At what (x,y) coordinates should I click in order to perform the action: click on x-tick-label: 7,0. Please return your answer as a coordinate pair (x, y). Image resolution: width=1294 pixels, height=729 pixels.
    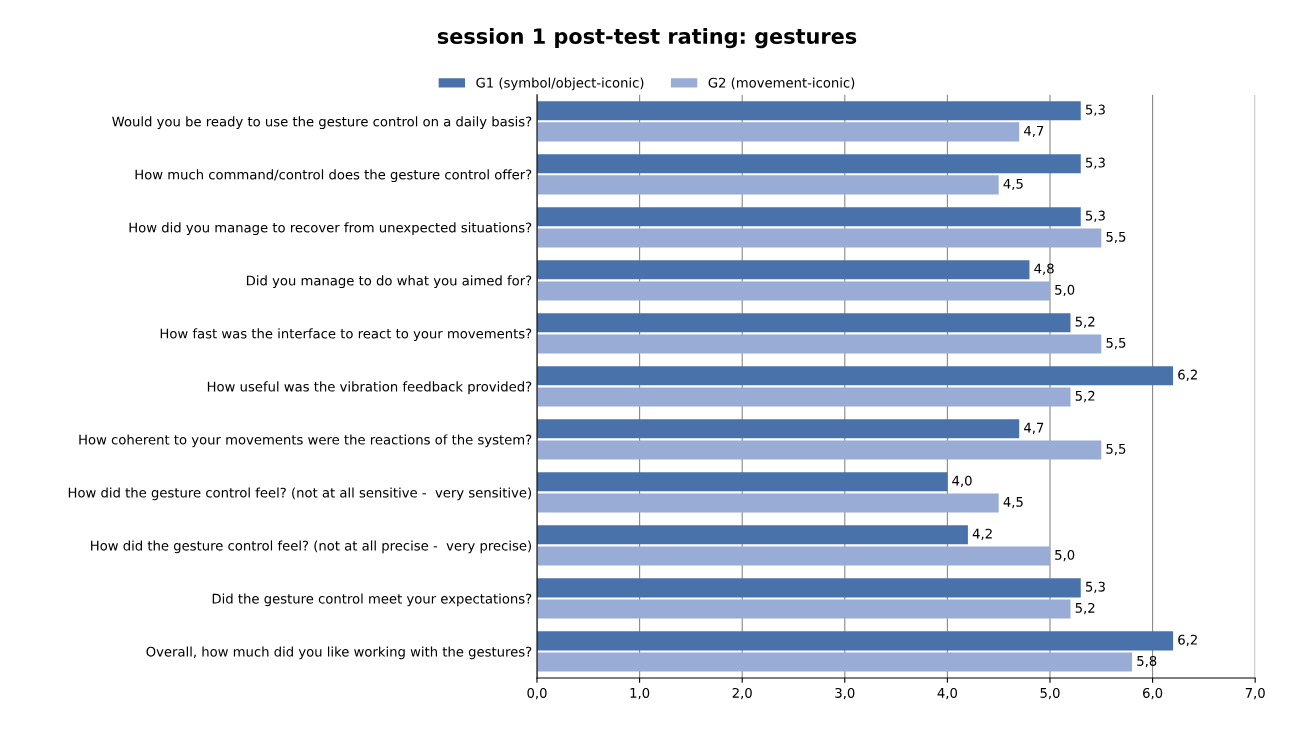
    Looking at the image, I should click on (1255, 693).